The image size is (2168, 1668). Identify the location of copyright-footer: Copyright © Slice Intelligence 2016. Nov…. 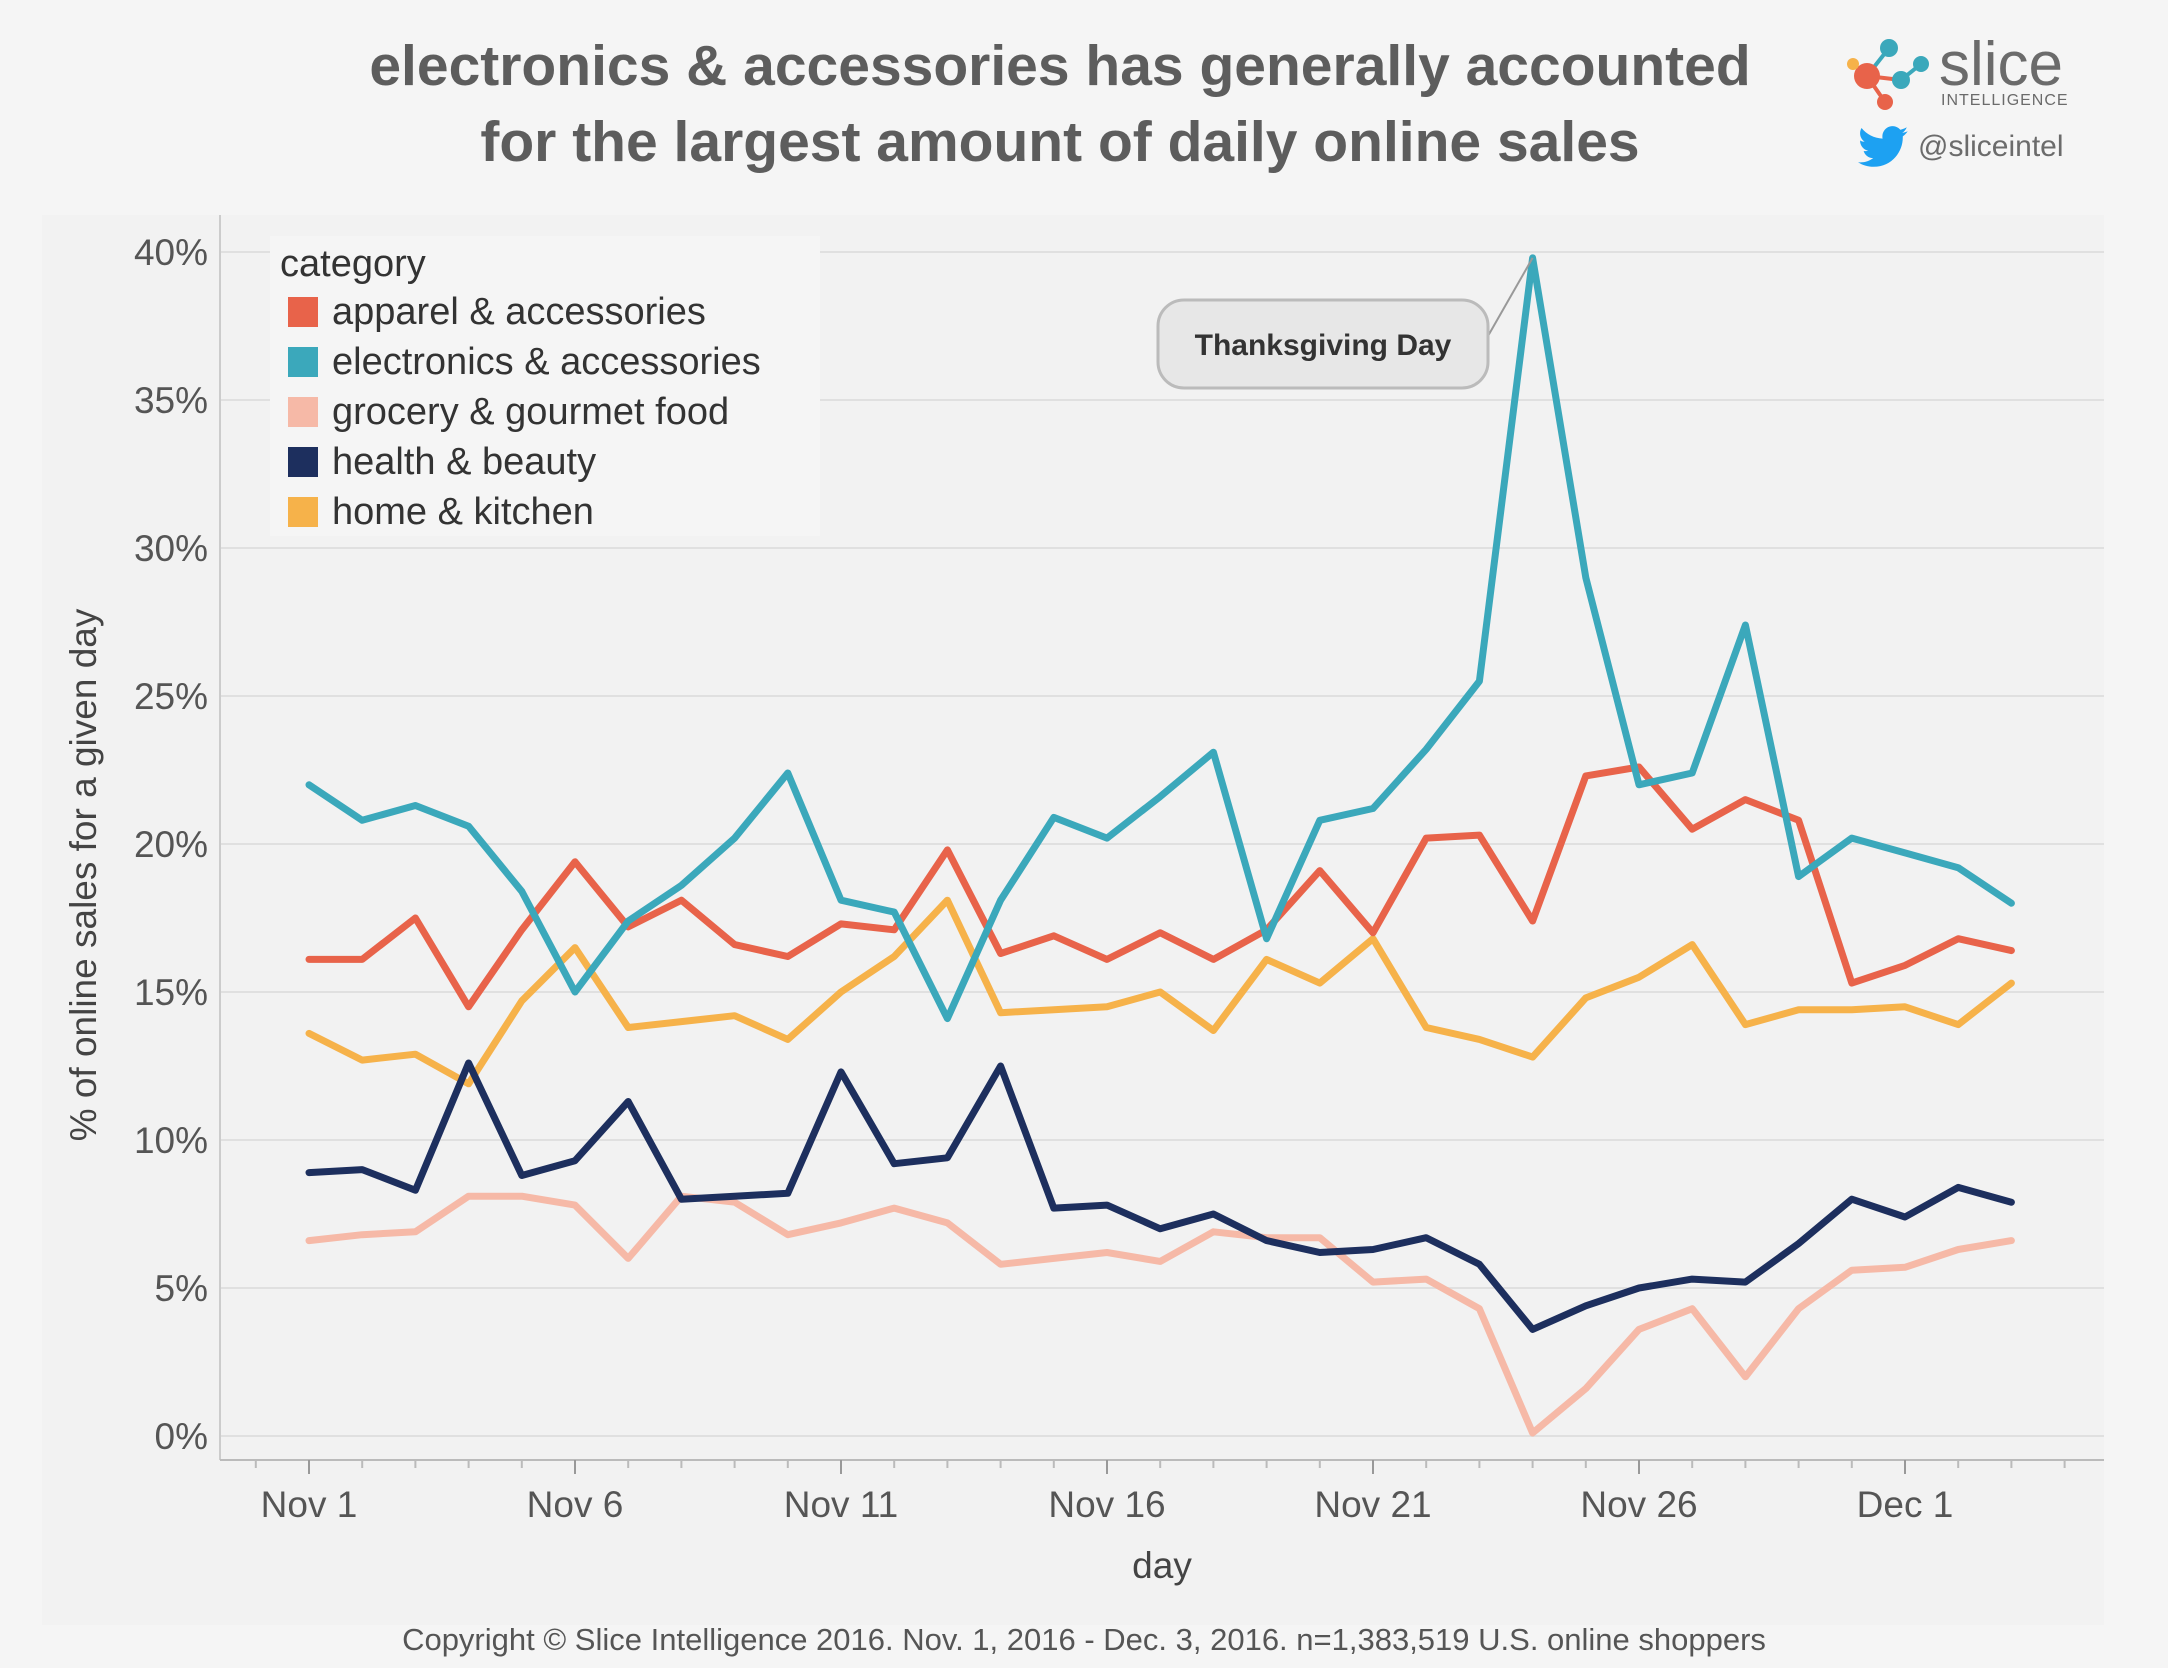
(1084, 1639).